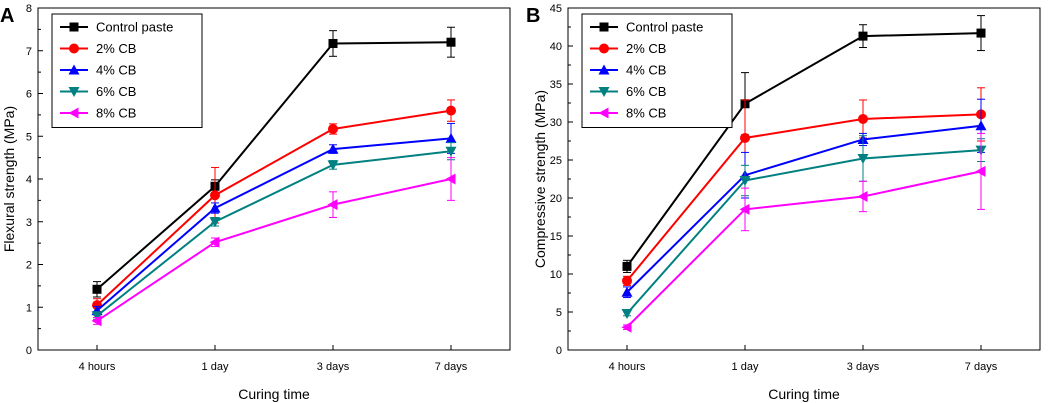 The image size is (1052, 403). I want to click on y-axis-title: Compressive strength (MPa), so click(540, 179).